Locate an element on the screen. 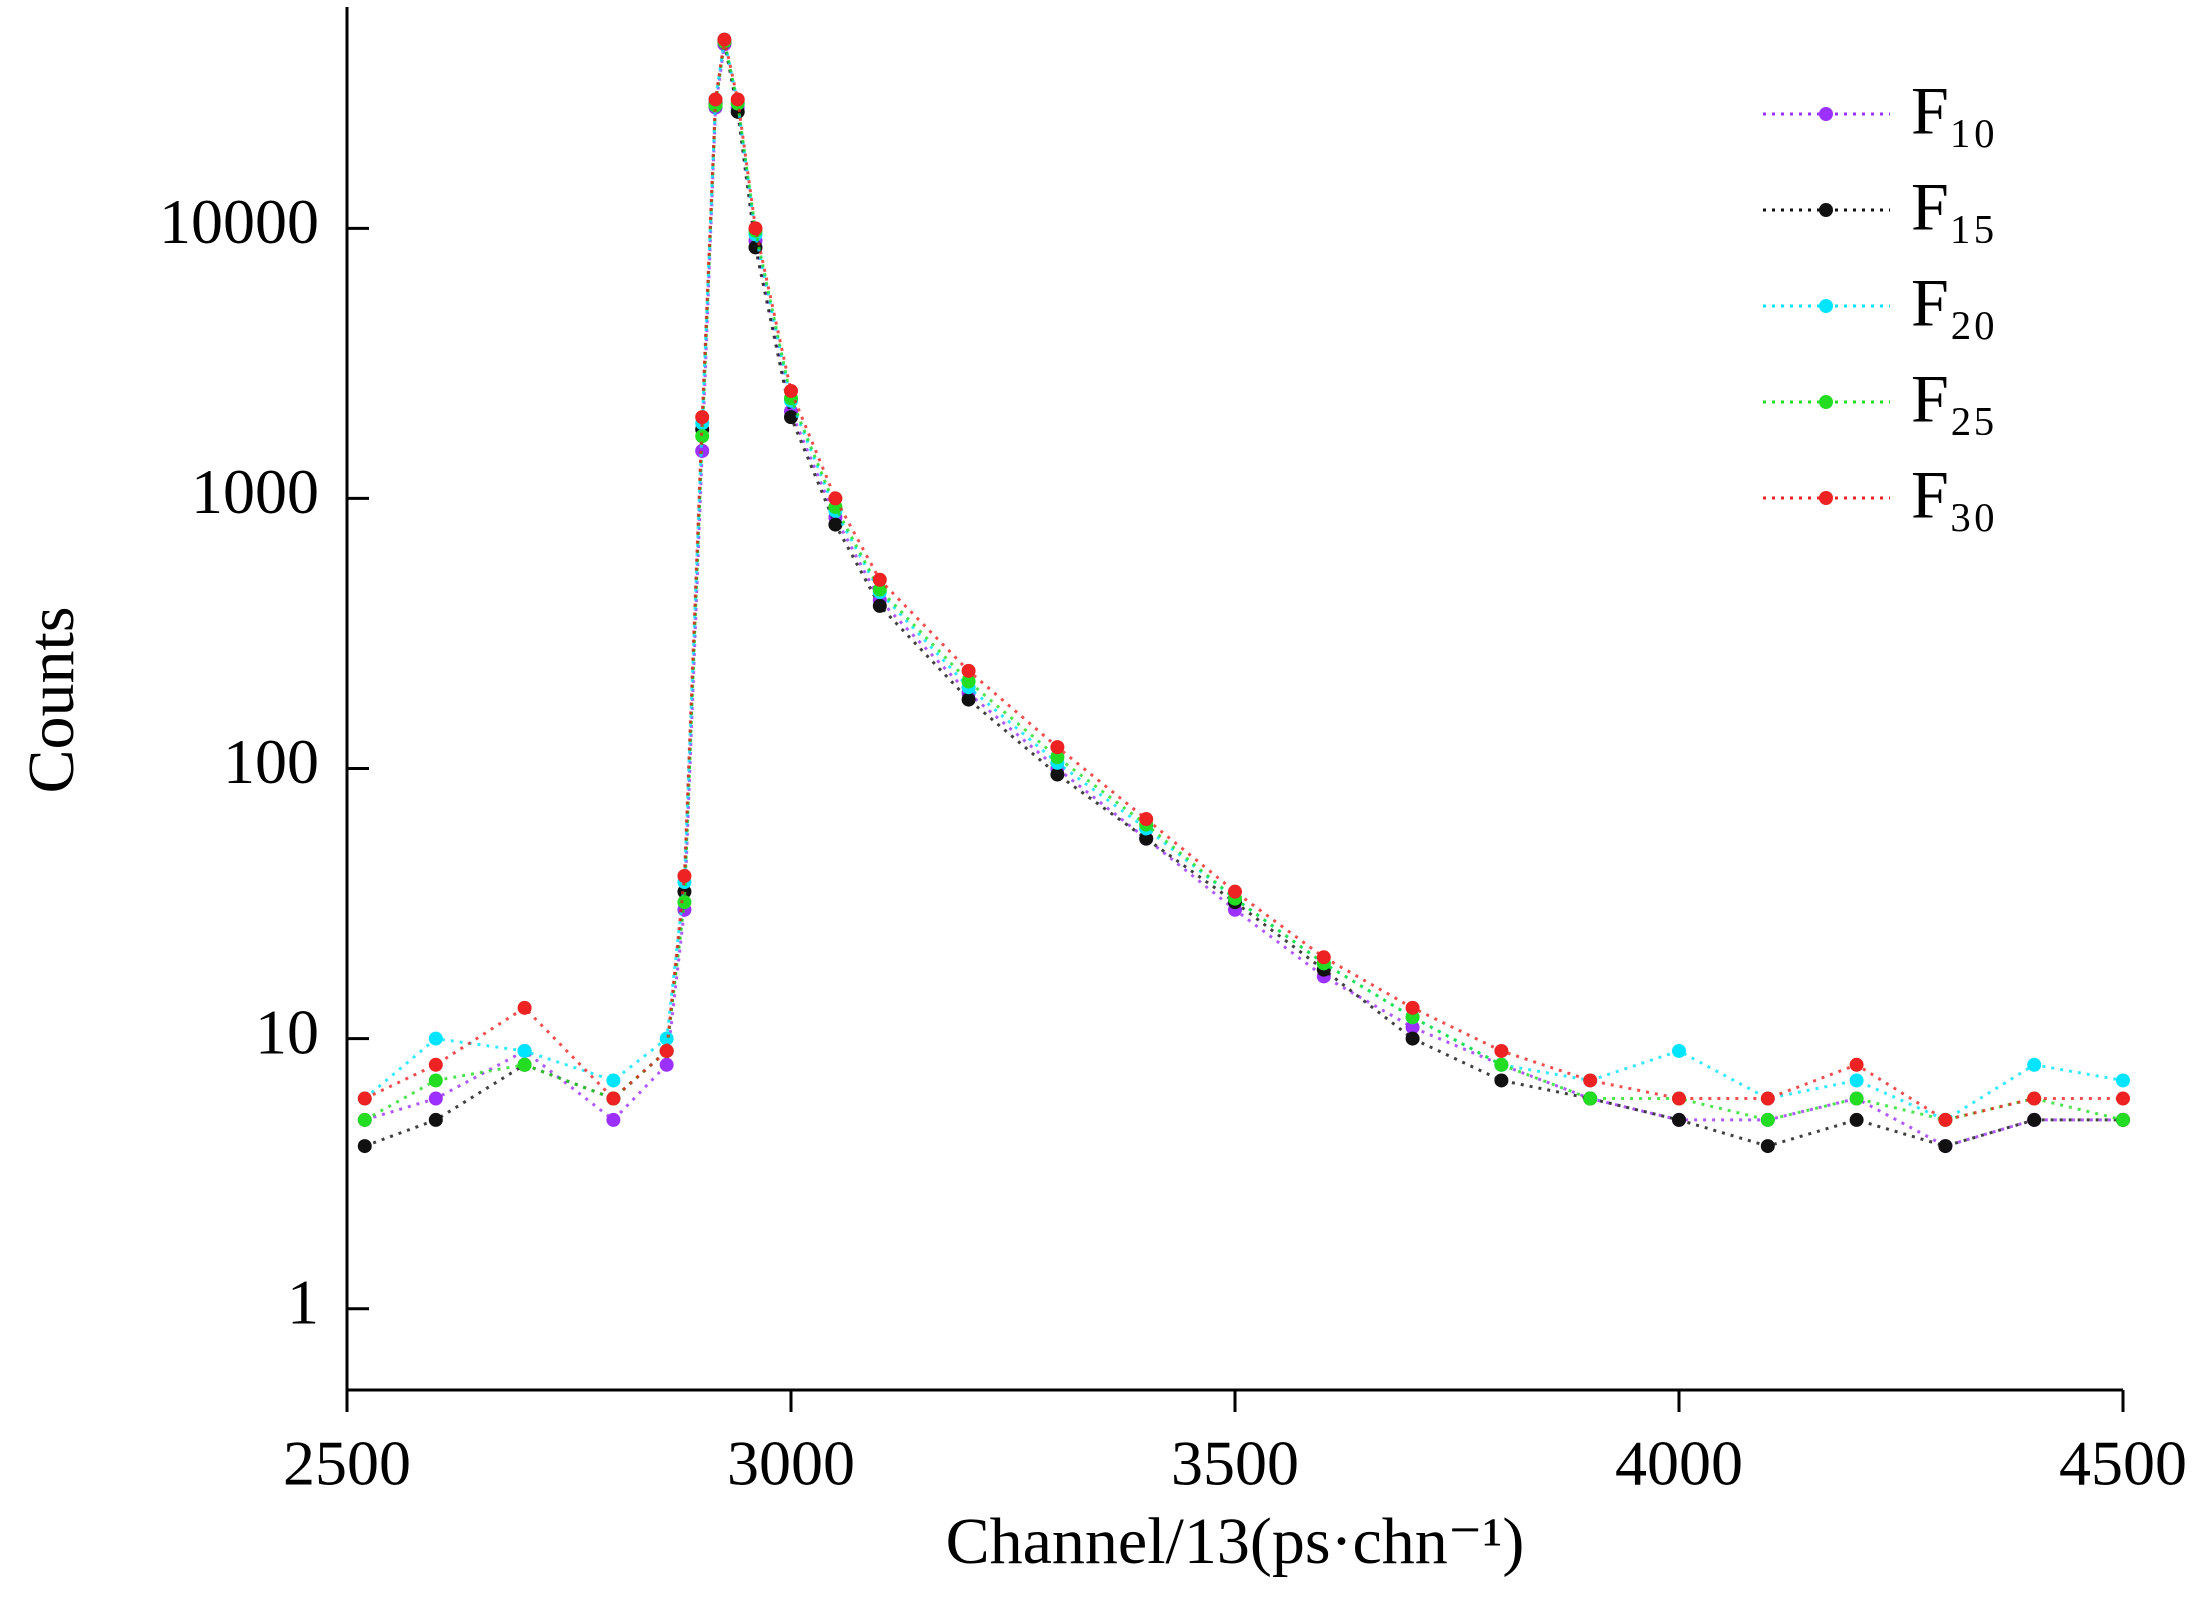  x-tick-label: 3000 is located at coordinates (791, 1463).